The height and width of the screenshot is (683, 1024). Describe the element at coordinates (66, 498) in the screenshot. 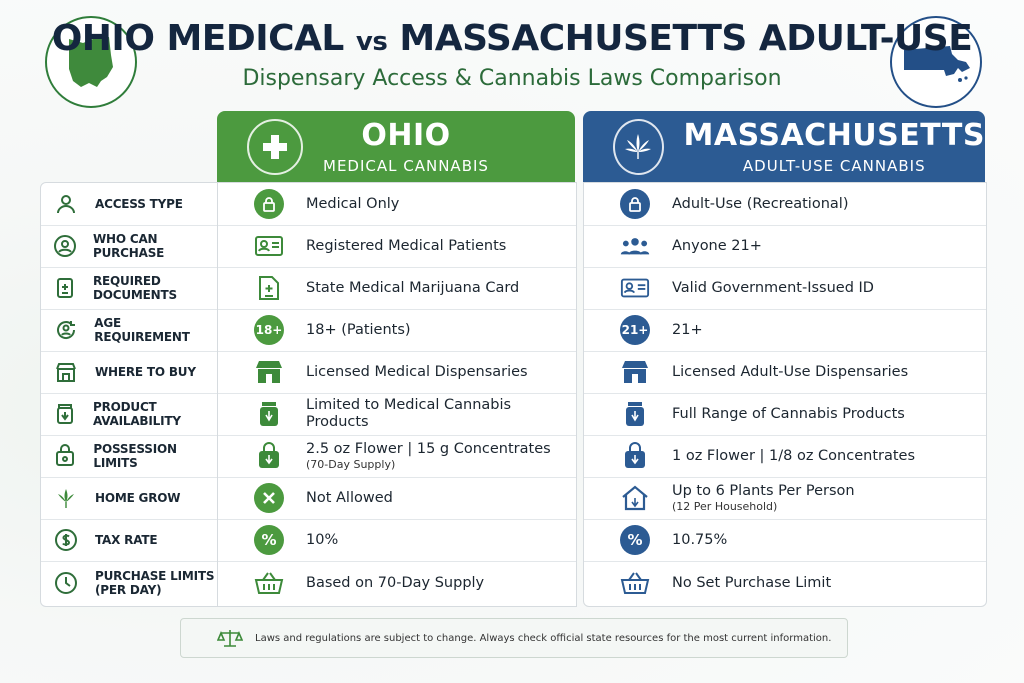

I see `leaf-icon` at that location.